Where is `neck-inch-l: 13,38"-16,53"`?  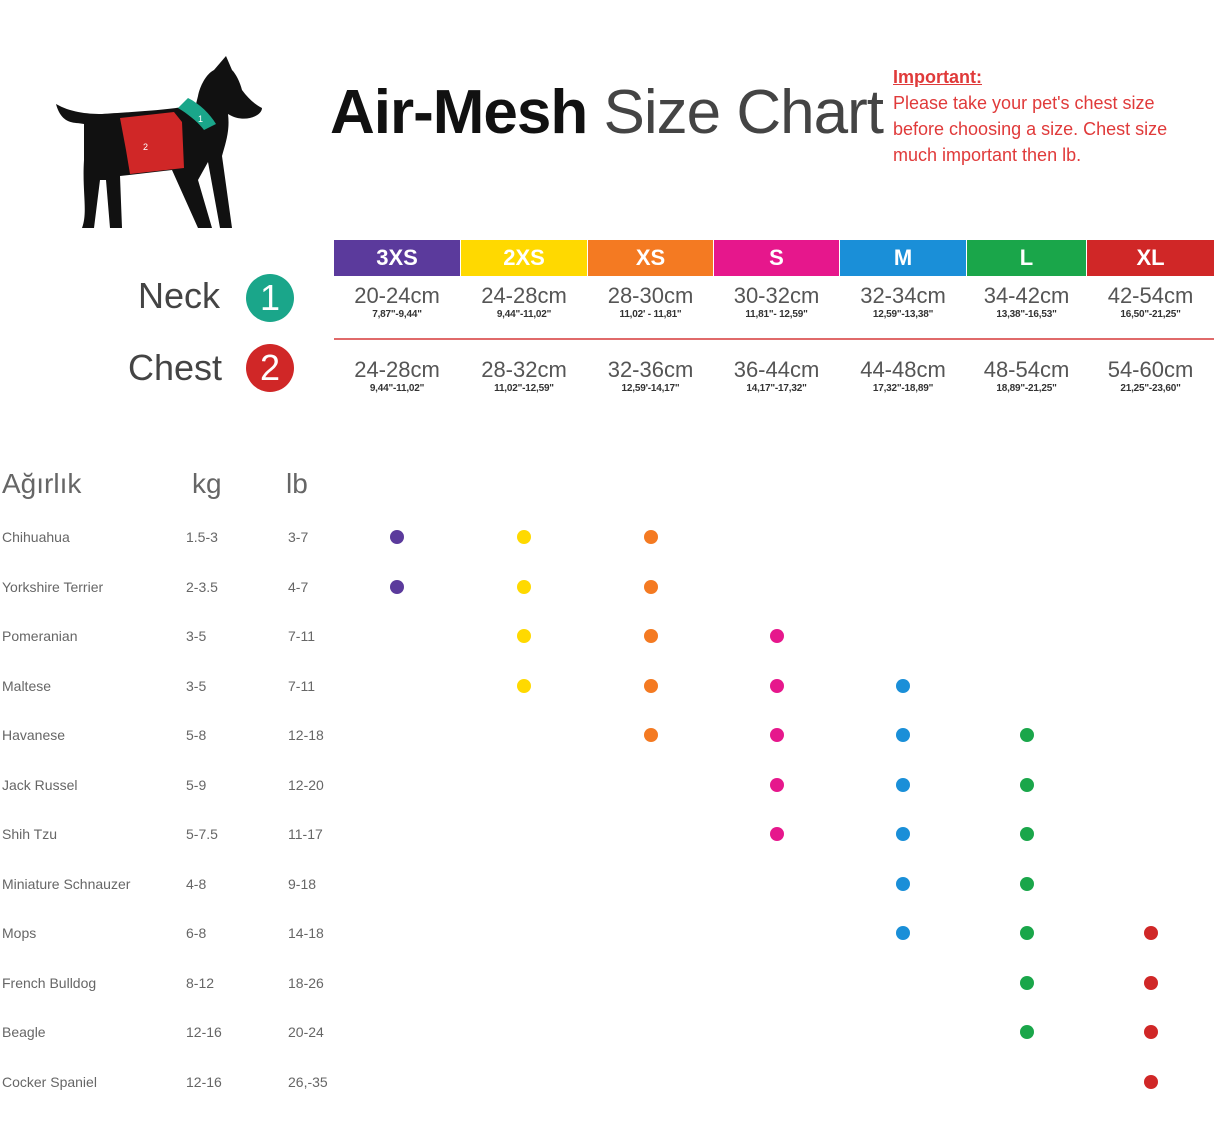 neck-inch-l: 13,38"-16,53" is located at coordinates (1026, 314).